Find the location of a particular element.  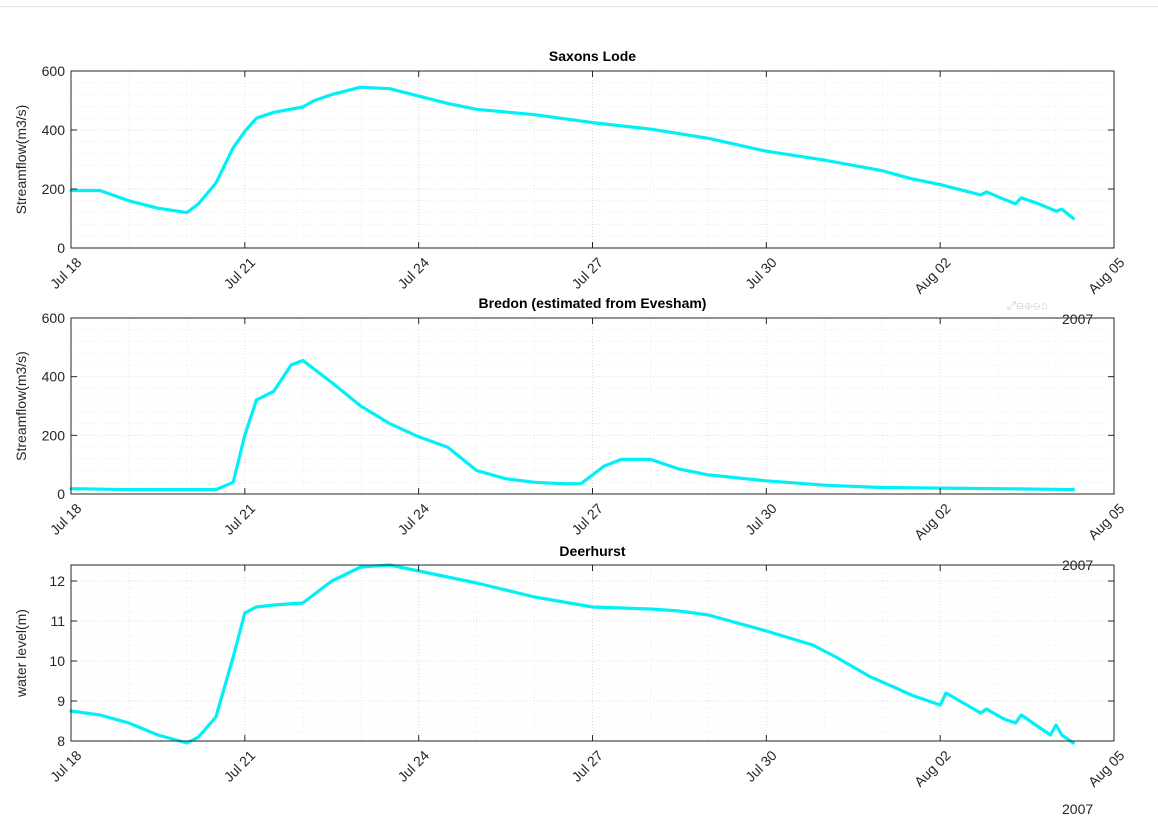

y-axis-label: water level(m) is located at coordinates (21, 653).